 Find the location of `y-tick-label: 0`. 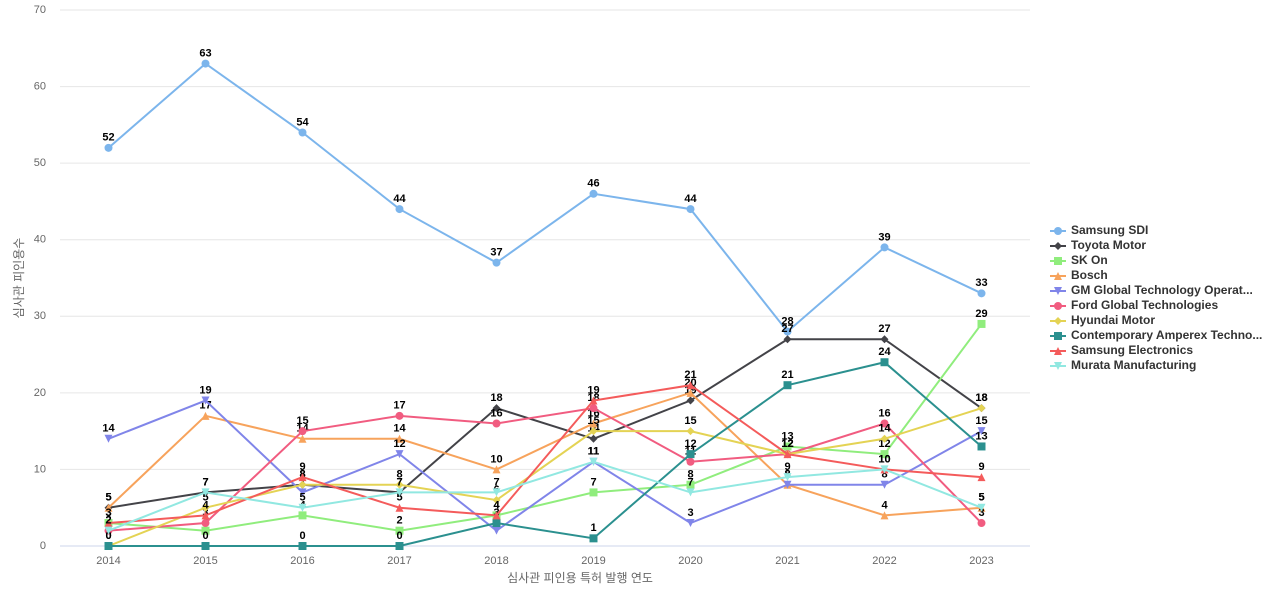

y-tick-label: 0 is located at coordinates (43, 546).